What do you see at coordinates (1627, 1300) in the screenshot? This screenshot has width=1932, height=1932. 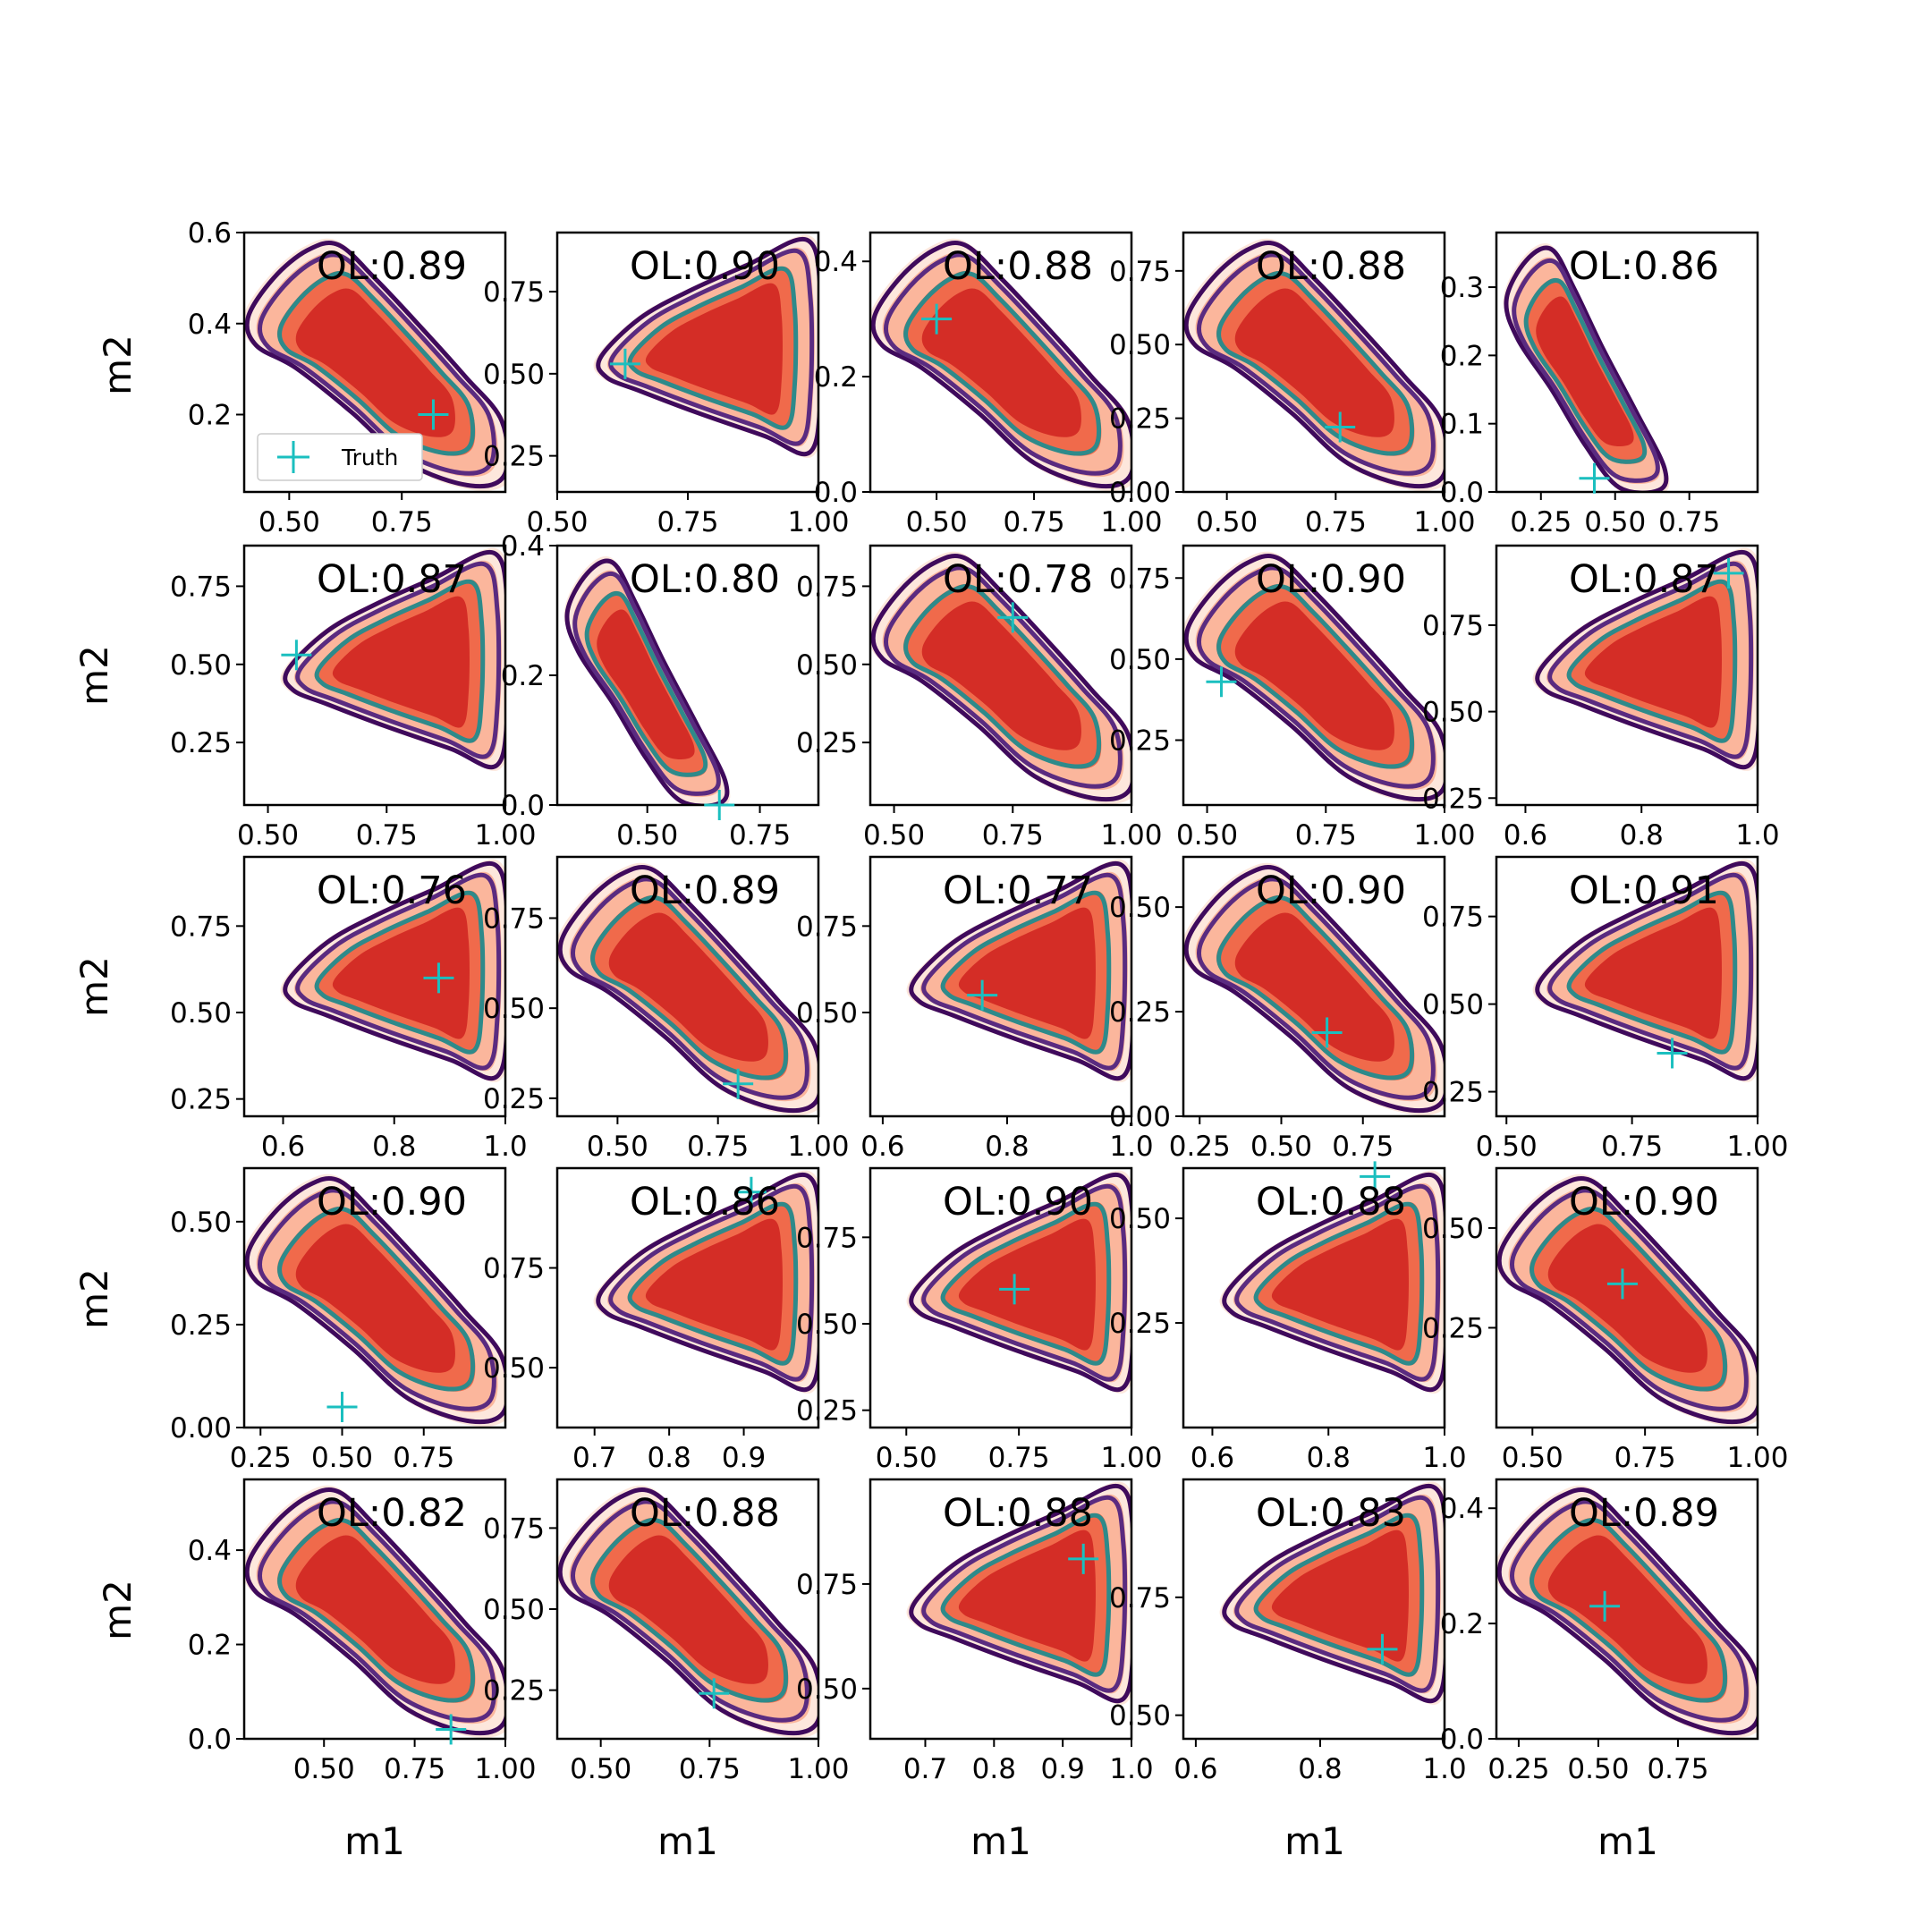 I see `panel-r4c5-plot-area` at bounding box center [1627, 1300].